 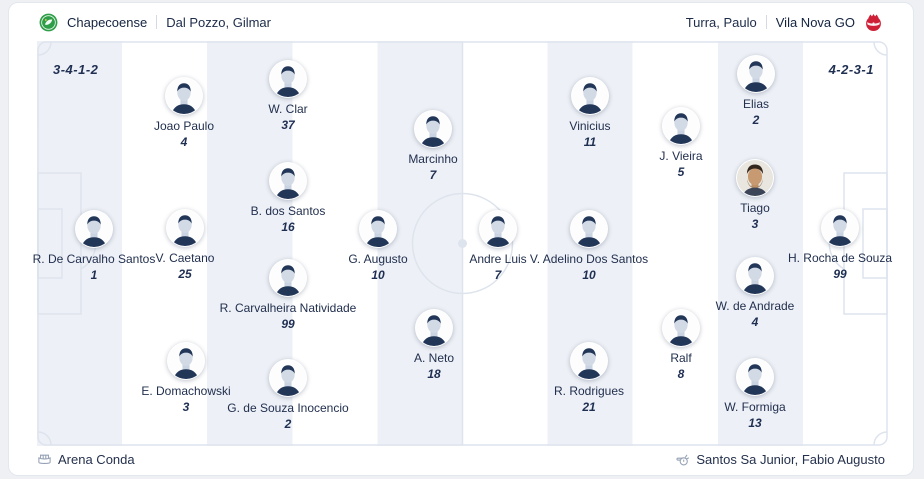 What do you see at coordinates (681, 156) in the screenshot?
I see `player-name: J. Vieira` at bounding box center [681, 156].